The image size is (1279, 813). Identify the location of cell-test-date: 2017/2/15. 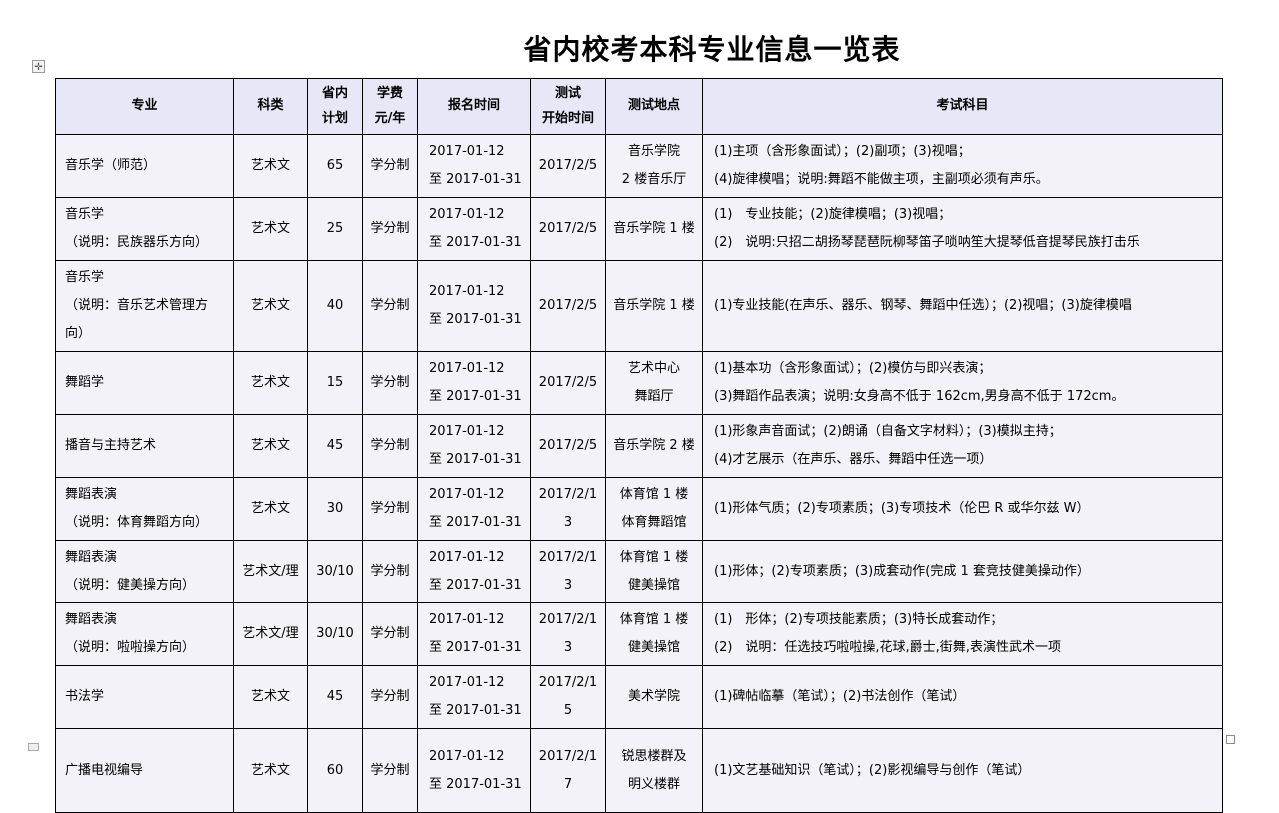
(568, 697).